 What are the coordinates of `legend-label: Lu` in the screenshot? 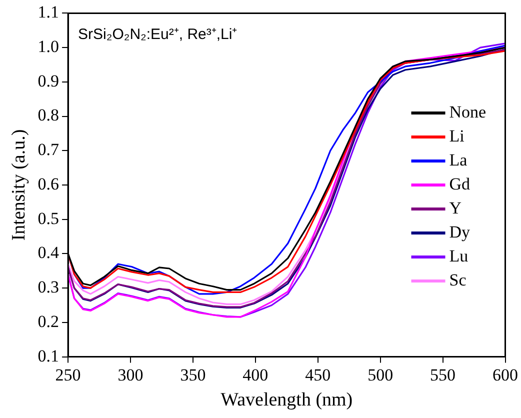 It's located at (459, 256).